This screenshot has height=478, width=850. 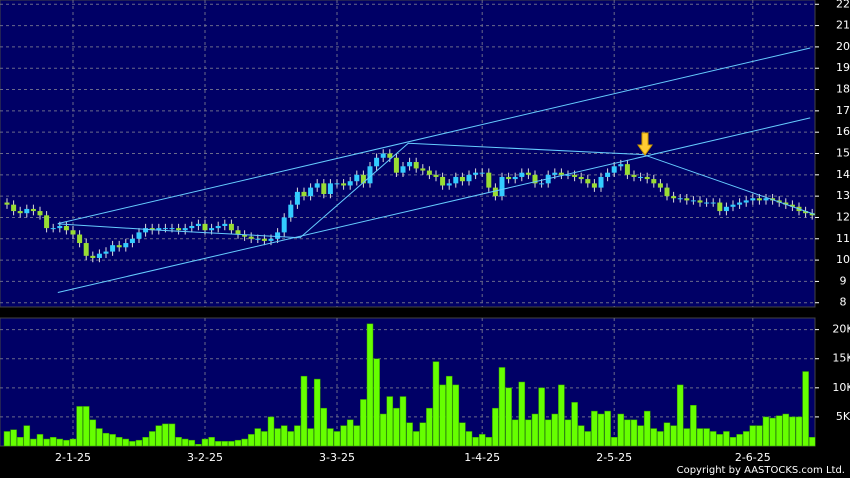 What do you see at coordinates (843, 216) in the screenshot?
I see `y-tick-label: 12` at bounding box center [843, 216].